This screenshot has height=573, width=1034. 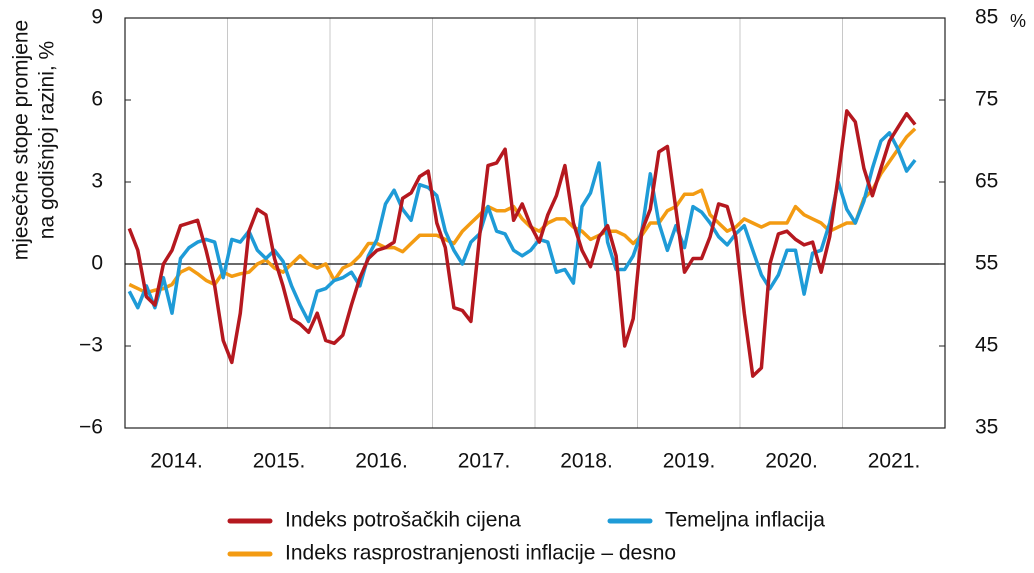 What do you see at coordinates (97, 99) in the screenshot?
I see `y-tick-label: 6` at bounding box center [97, 99].